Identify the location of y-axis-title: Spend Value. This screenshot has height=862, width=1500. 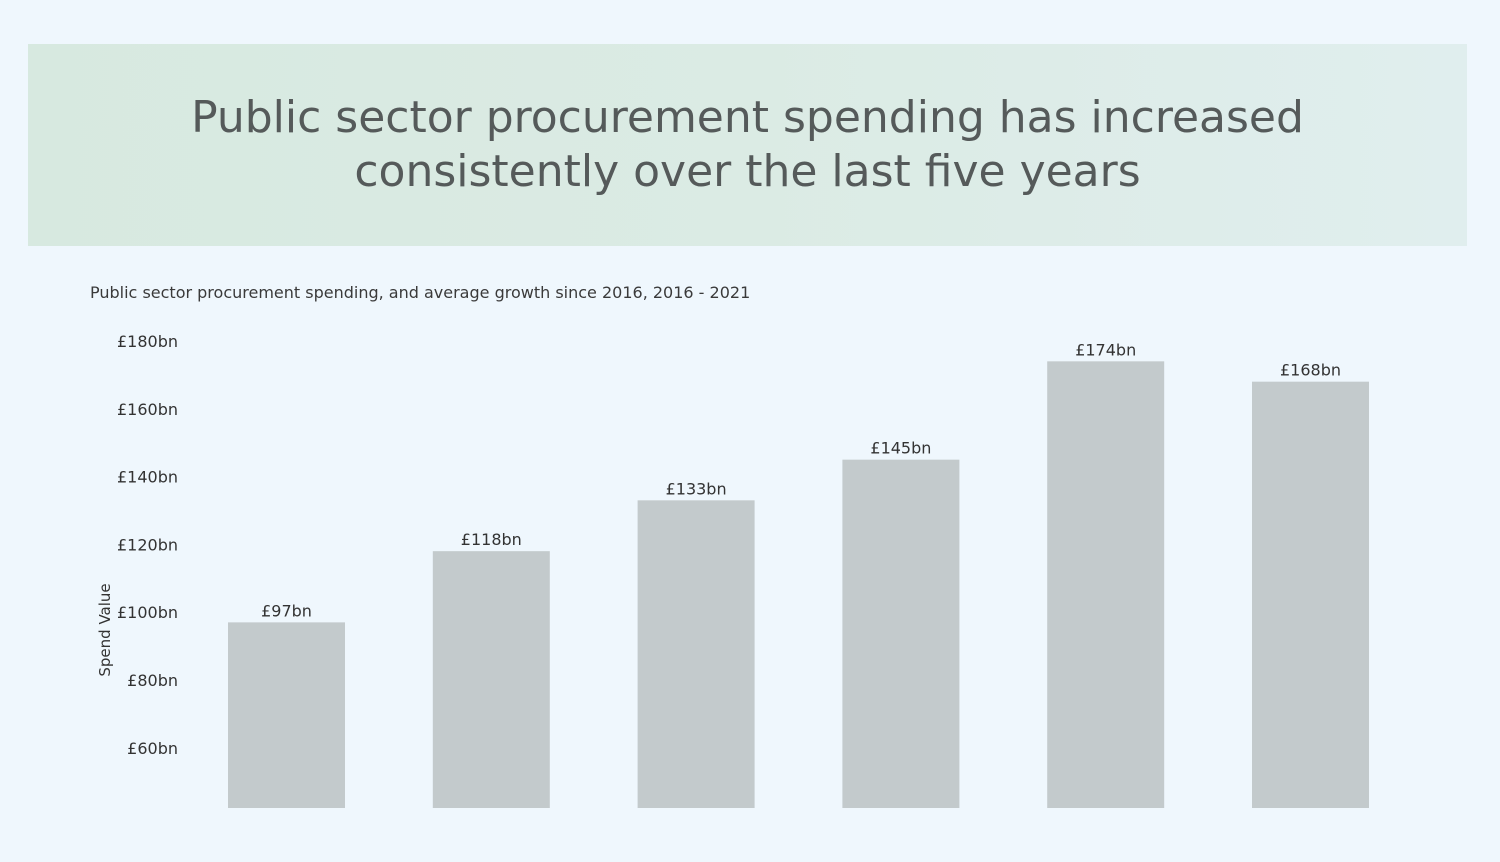
(105, 629).